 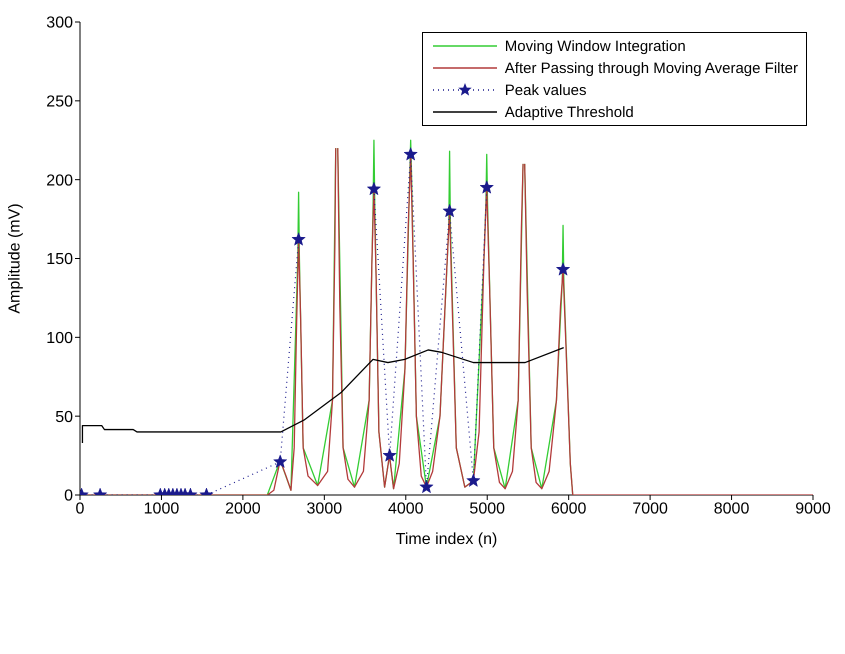 I want to click on x-tick-label: 8000, so click(x=732, y=509).